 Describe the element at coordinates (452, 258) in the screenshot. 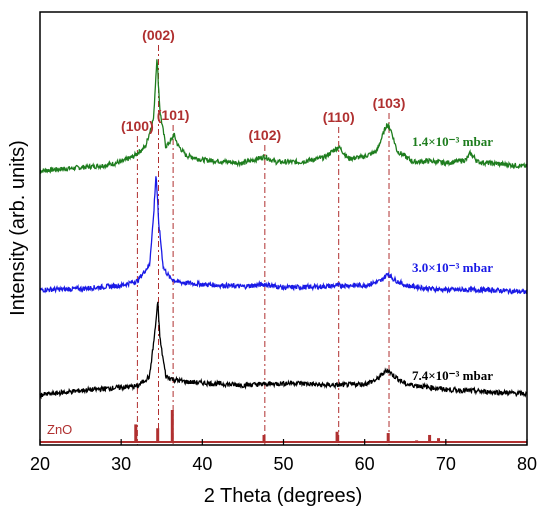

I see `series-labels: 1.4×10⁻³ mbar 3.0×10⁻³ mbar 7.4×10⁻³ mbar` at that location.